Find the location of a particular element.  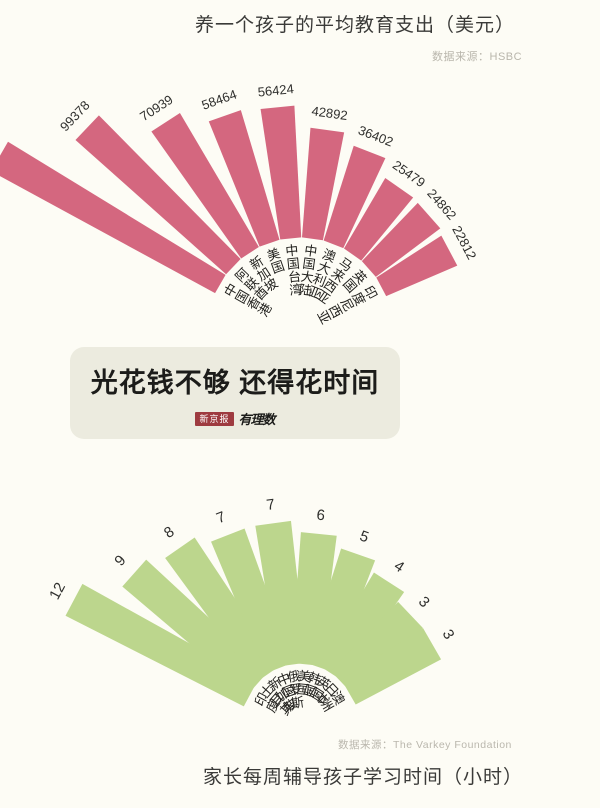

bar-中国 is located at coordinates (252, 601).